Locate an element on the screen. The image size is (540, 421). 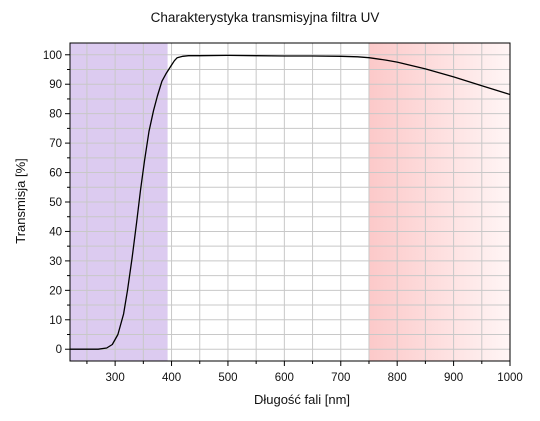
y-tick-label: 20 is located at coordinates (55, 291).